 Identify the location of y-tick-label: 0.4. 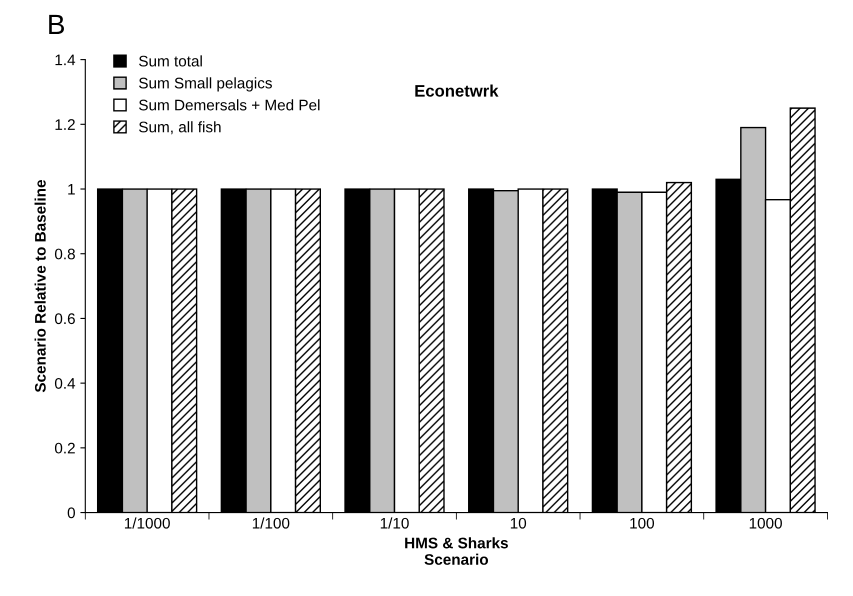
(65, 383).